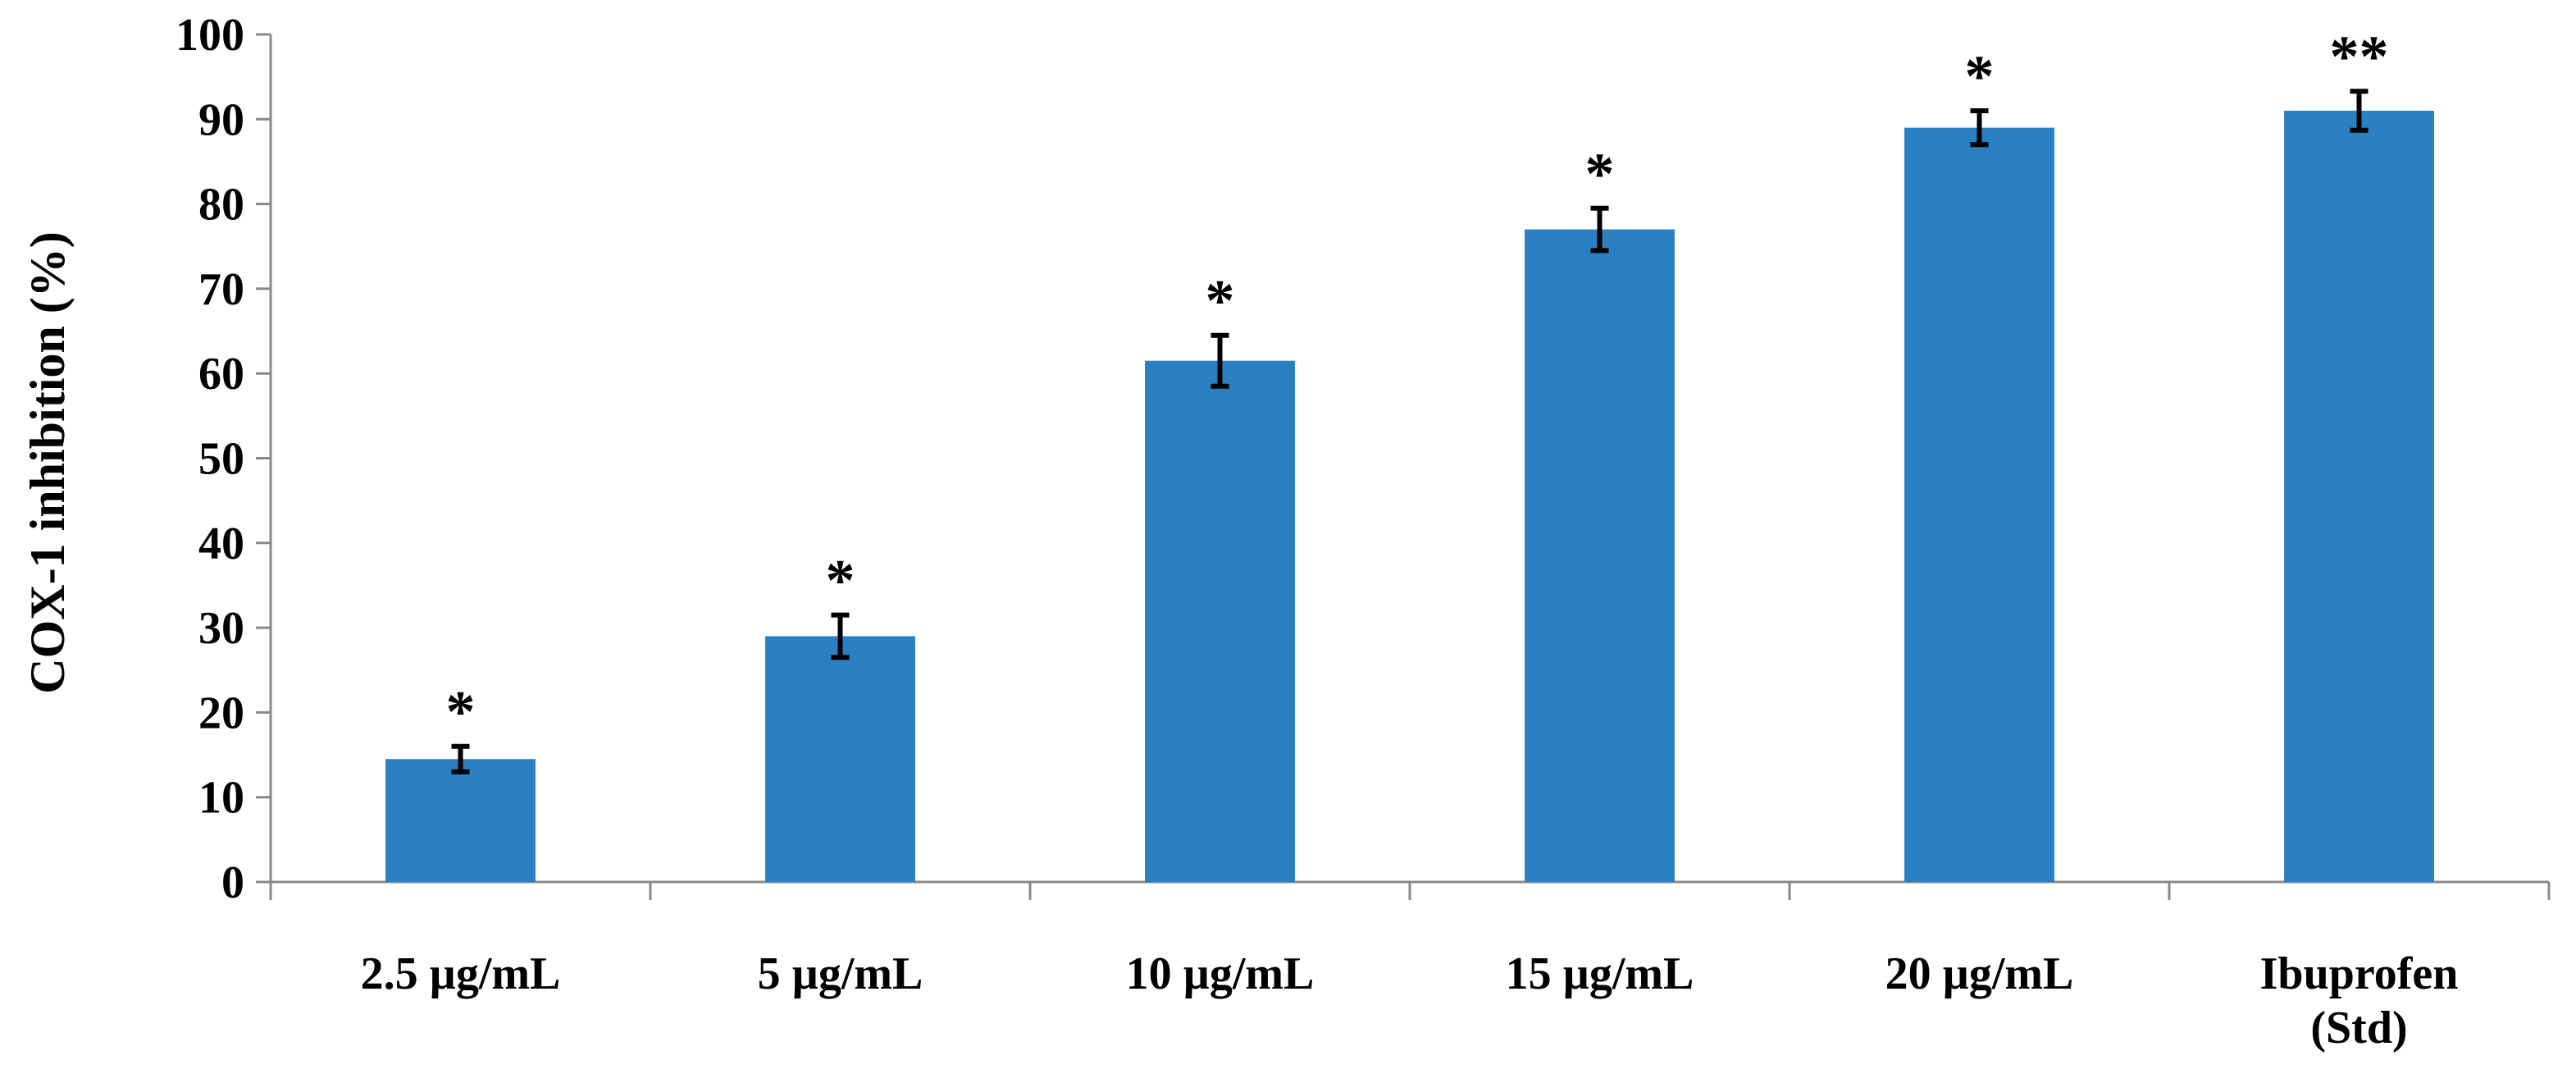  Describe the element at coordinates (48, 462) in the screenshot. I see `y-axis-title: COX-1 inhibition (%)` at that location.